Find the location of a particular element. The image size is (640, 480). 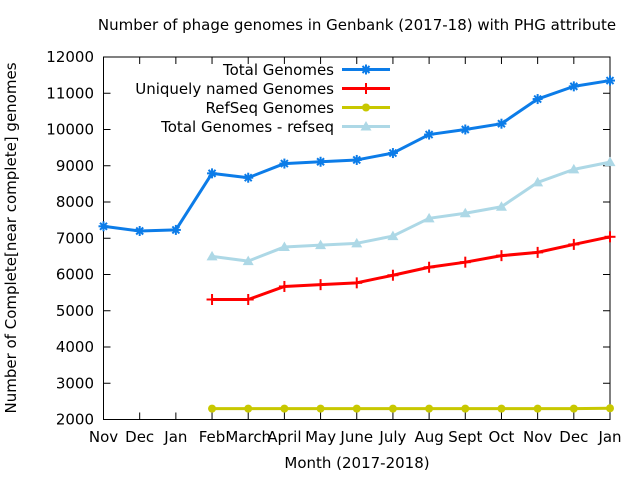

y-tick-label: 9000 is located at coordinates (75, 166).